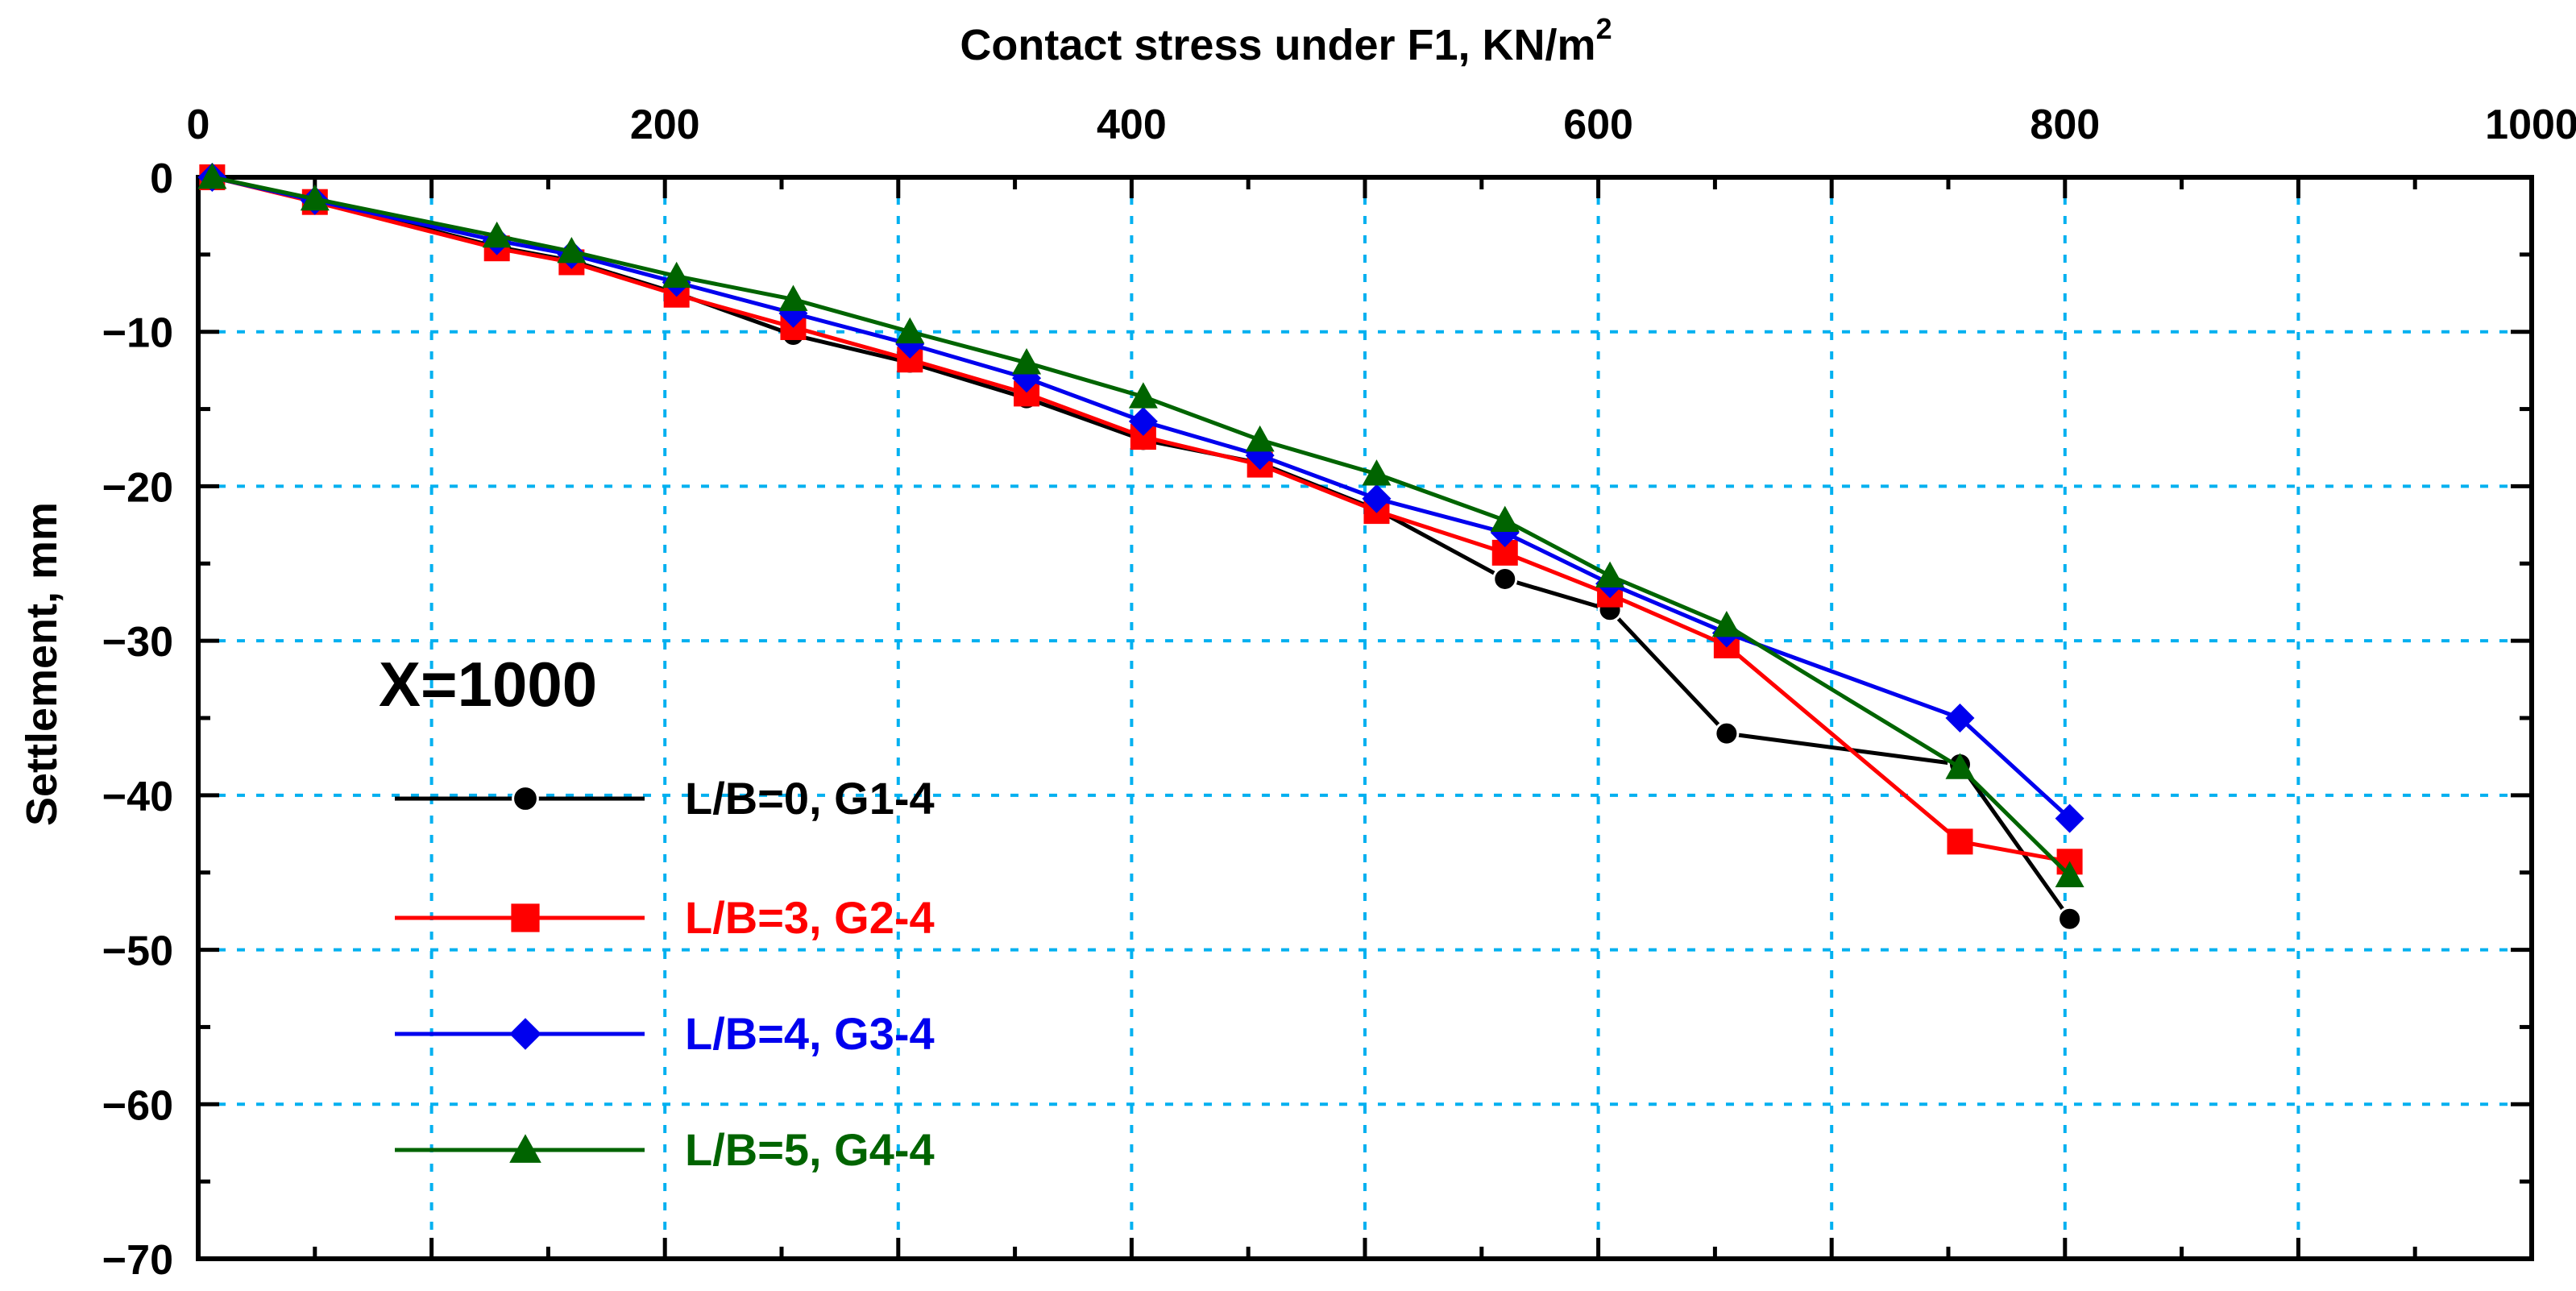 This screenshot has width=2576, height=1291. Describe the element at coordinates (1598, 125) in the screenshot. I see `x-tick-label: 600` at that location.